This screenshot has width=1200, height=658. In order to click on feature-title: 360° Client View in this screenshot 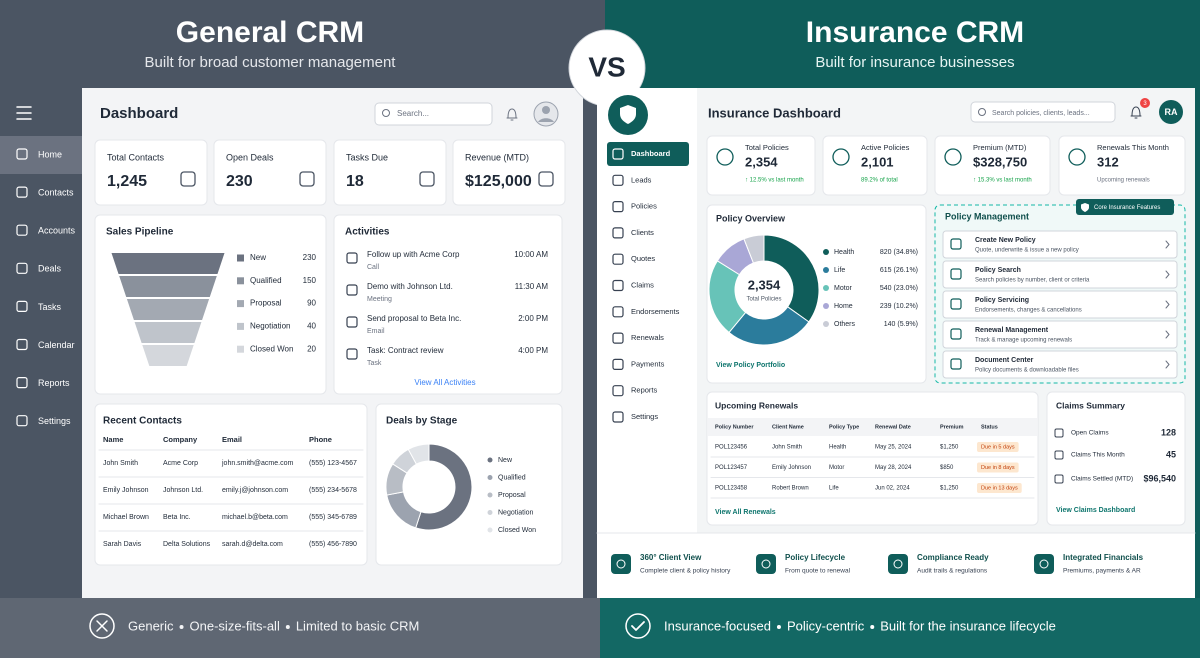, I will do `click(671, 557)`.